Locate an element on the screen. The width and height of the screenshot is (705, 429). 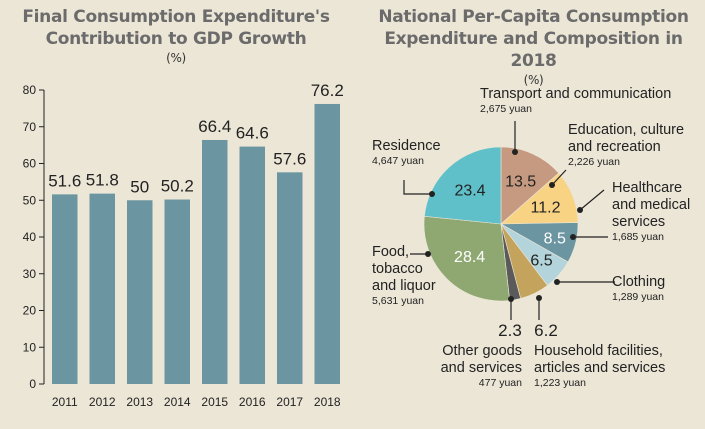
bar-value-label: 76.2 is located at coordinates (327, 90).